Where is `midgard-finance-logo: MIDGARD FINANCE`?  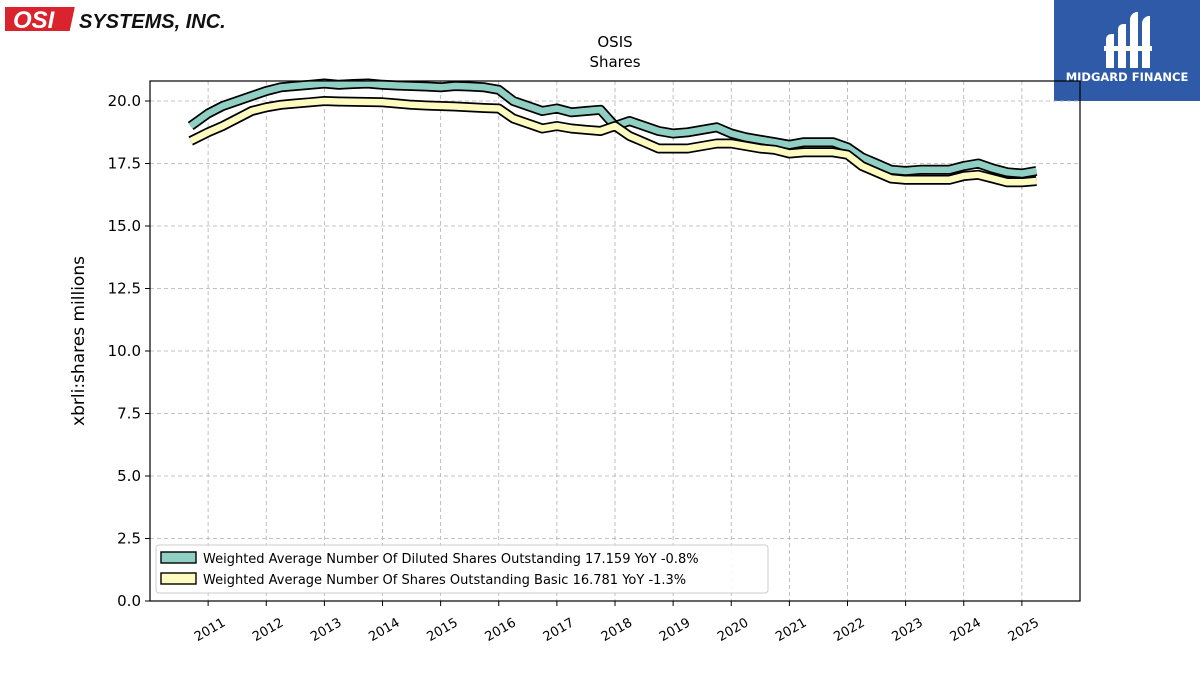 midgard-finance-logo: MIDGARD FINANCE is located at coordinates (1127, 50).